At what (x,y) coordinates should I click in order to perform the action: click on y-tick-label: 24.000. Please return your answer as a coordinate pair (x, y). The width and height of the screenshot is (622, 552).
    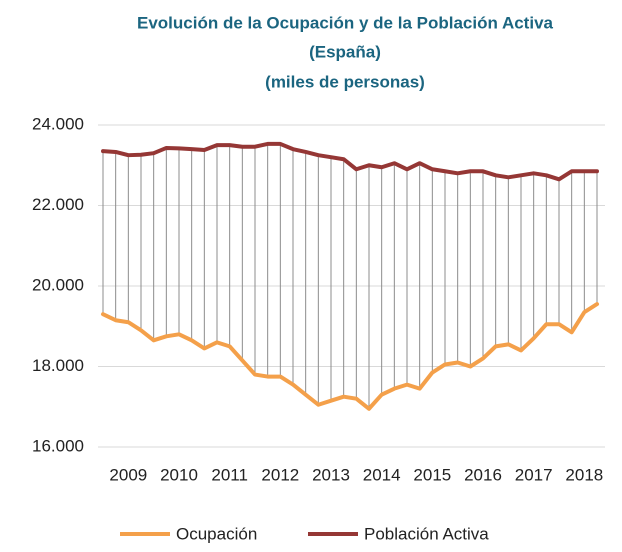
    Looking at the image, I should click on (58, 123).